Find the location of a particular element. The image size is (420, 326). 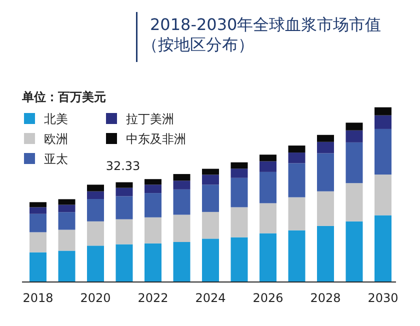

x-tick-label: 2020 is located at coordinates (95, 298).